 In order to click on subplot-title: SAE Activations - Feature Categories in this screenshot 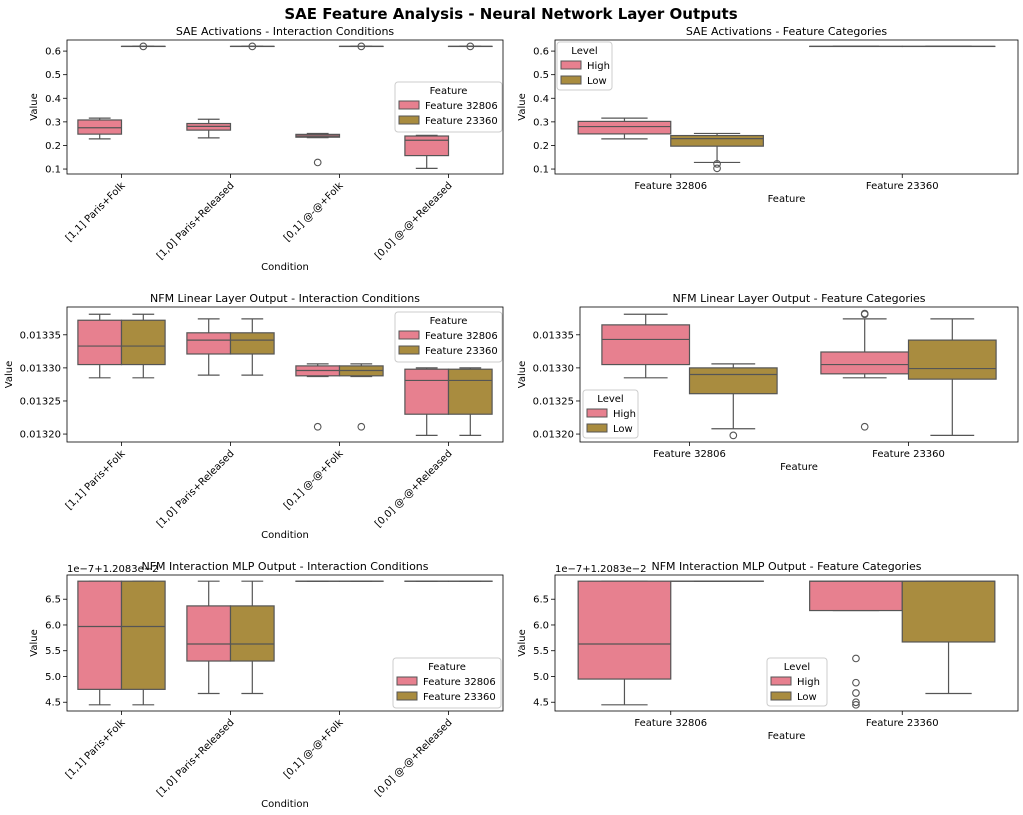, I will do `click(787, 31)`.